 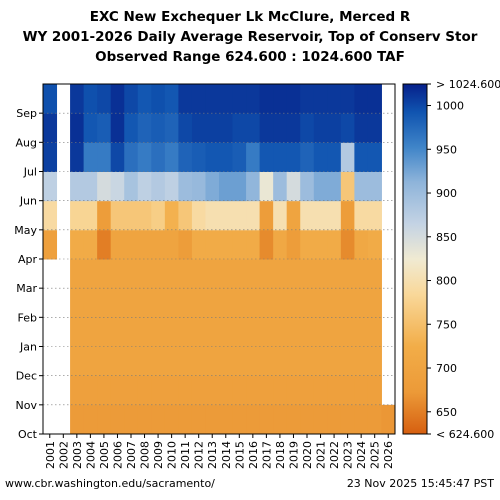 What do you see at coordinates (28, 201) in the screenshot?
I see `y-tick-label: Jun` at bounding box center [28, 201].